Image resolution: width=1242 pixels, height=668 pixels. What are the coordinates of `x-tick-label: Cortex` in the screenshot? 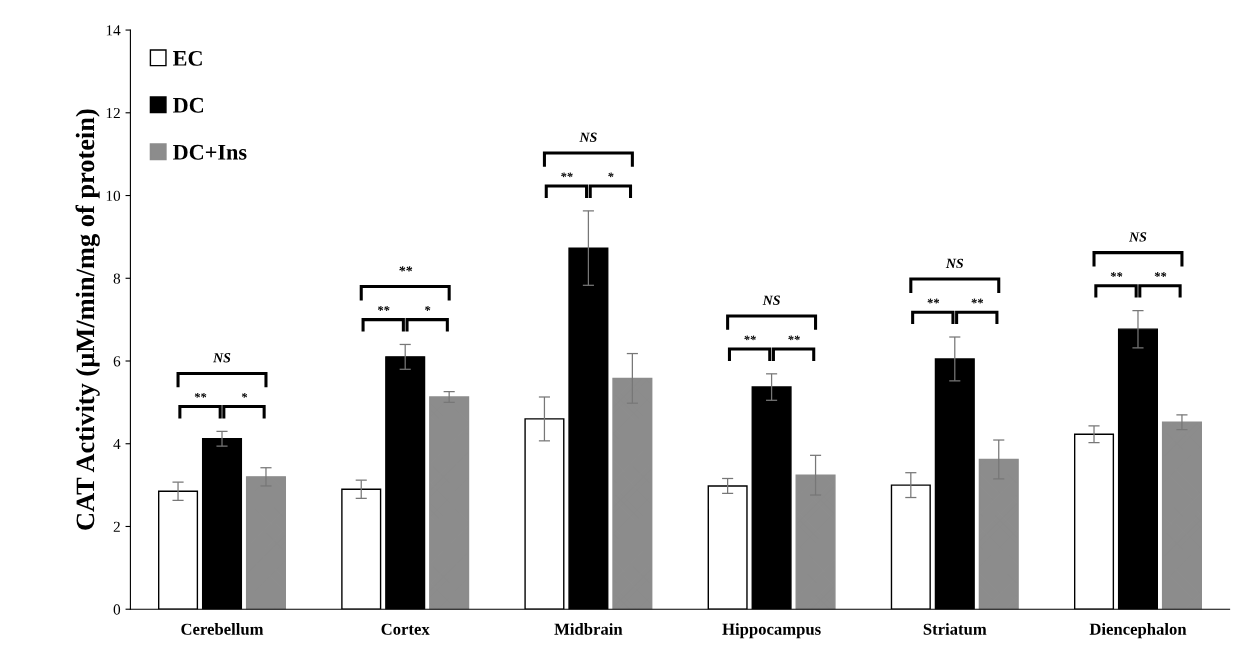 It's located at (405, 629).